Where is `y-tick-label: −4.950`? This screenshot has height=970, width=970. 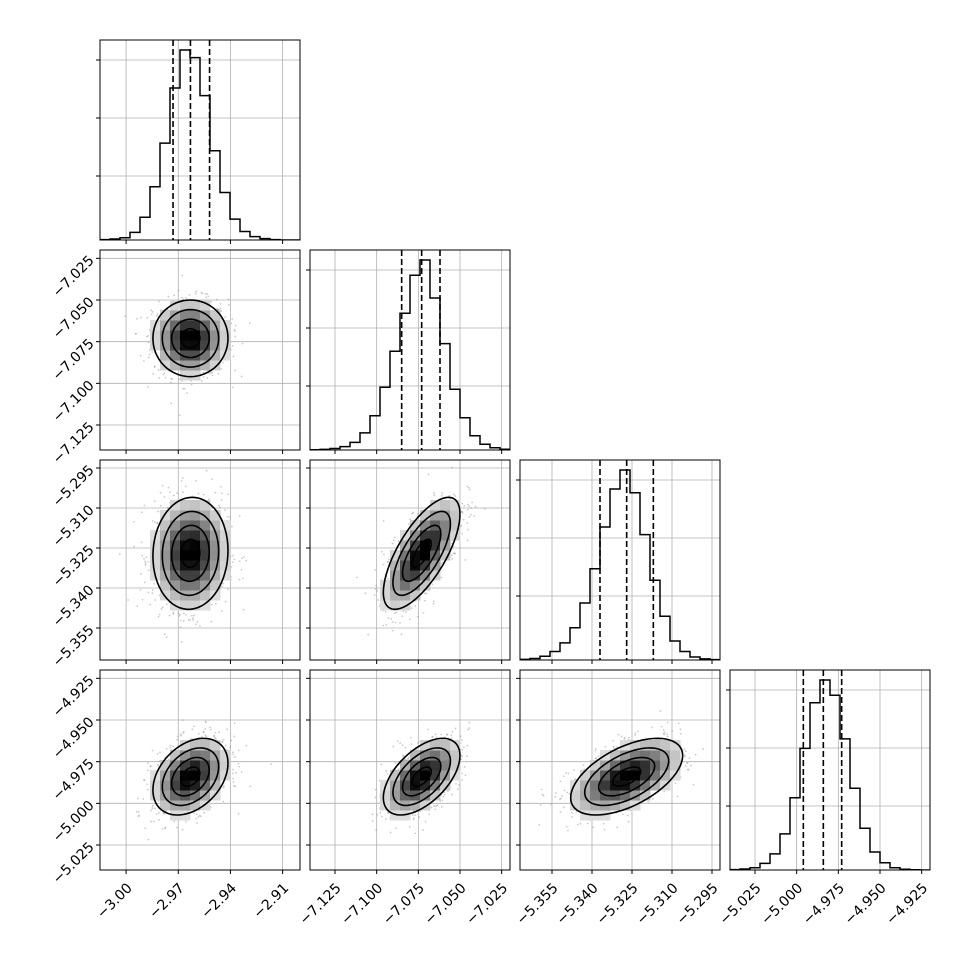 y-tick-label: −4.950 is located at coordinates (74, 738).